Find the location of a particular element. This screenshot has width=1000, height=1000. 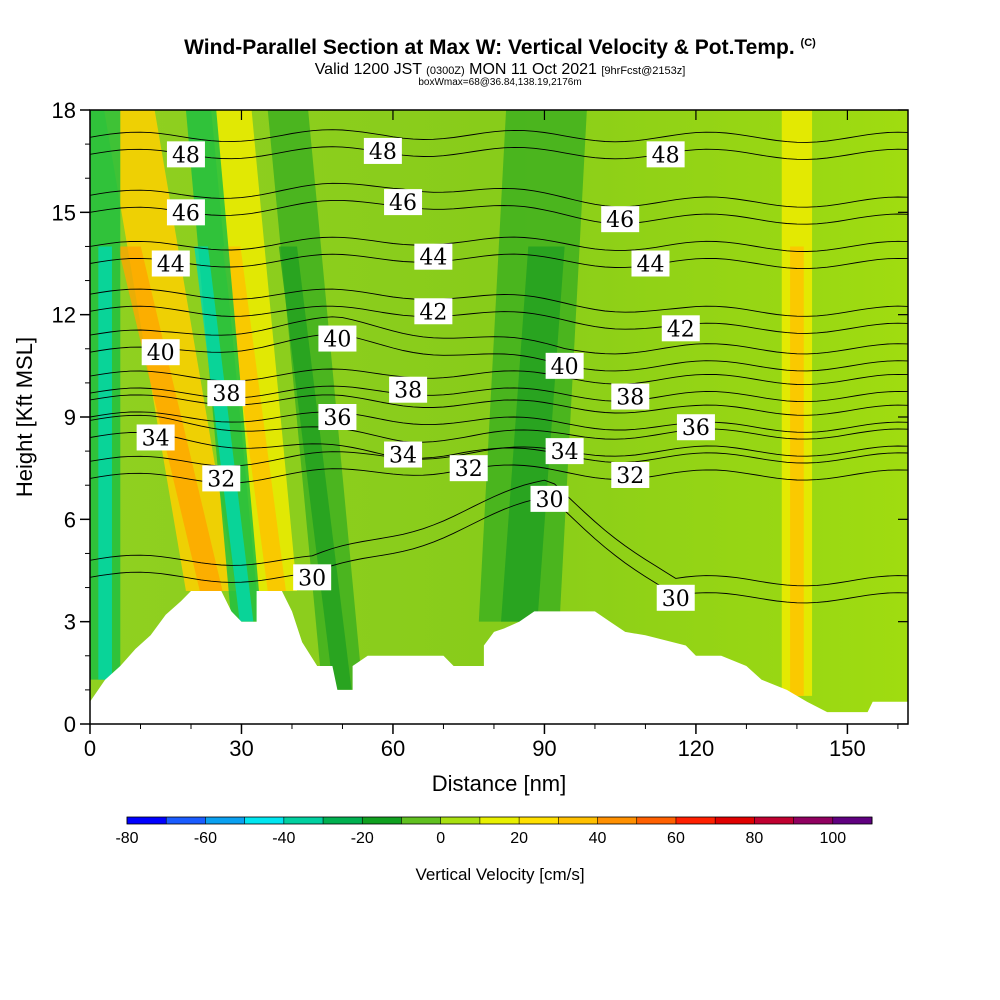

contour-label: 30 is located at coordinates (549, 499).